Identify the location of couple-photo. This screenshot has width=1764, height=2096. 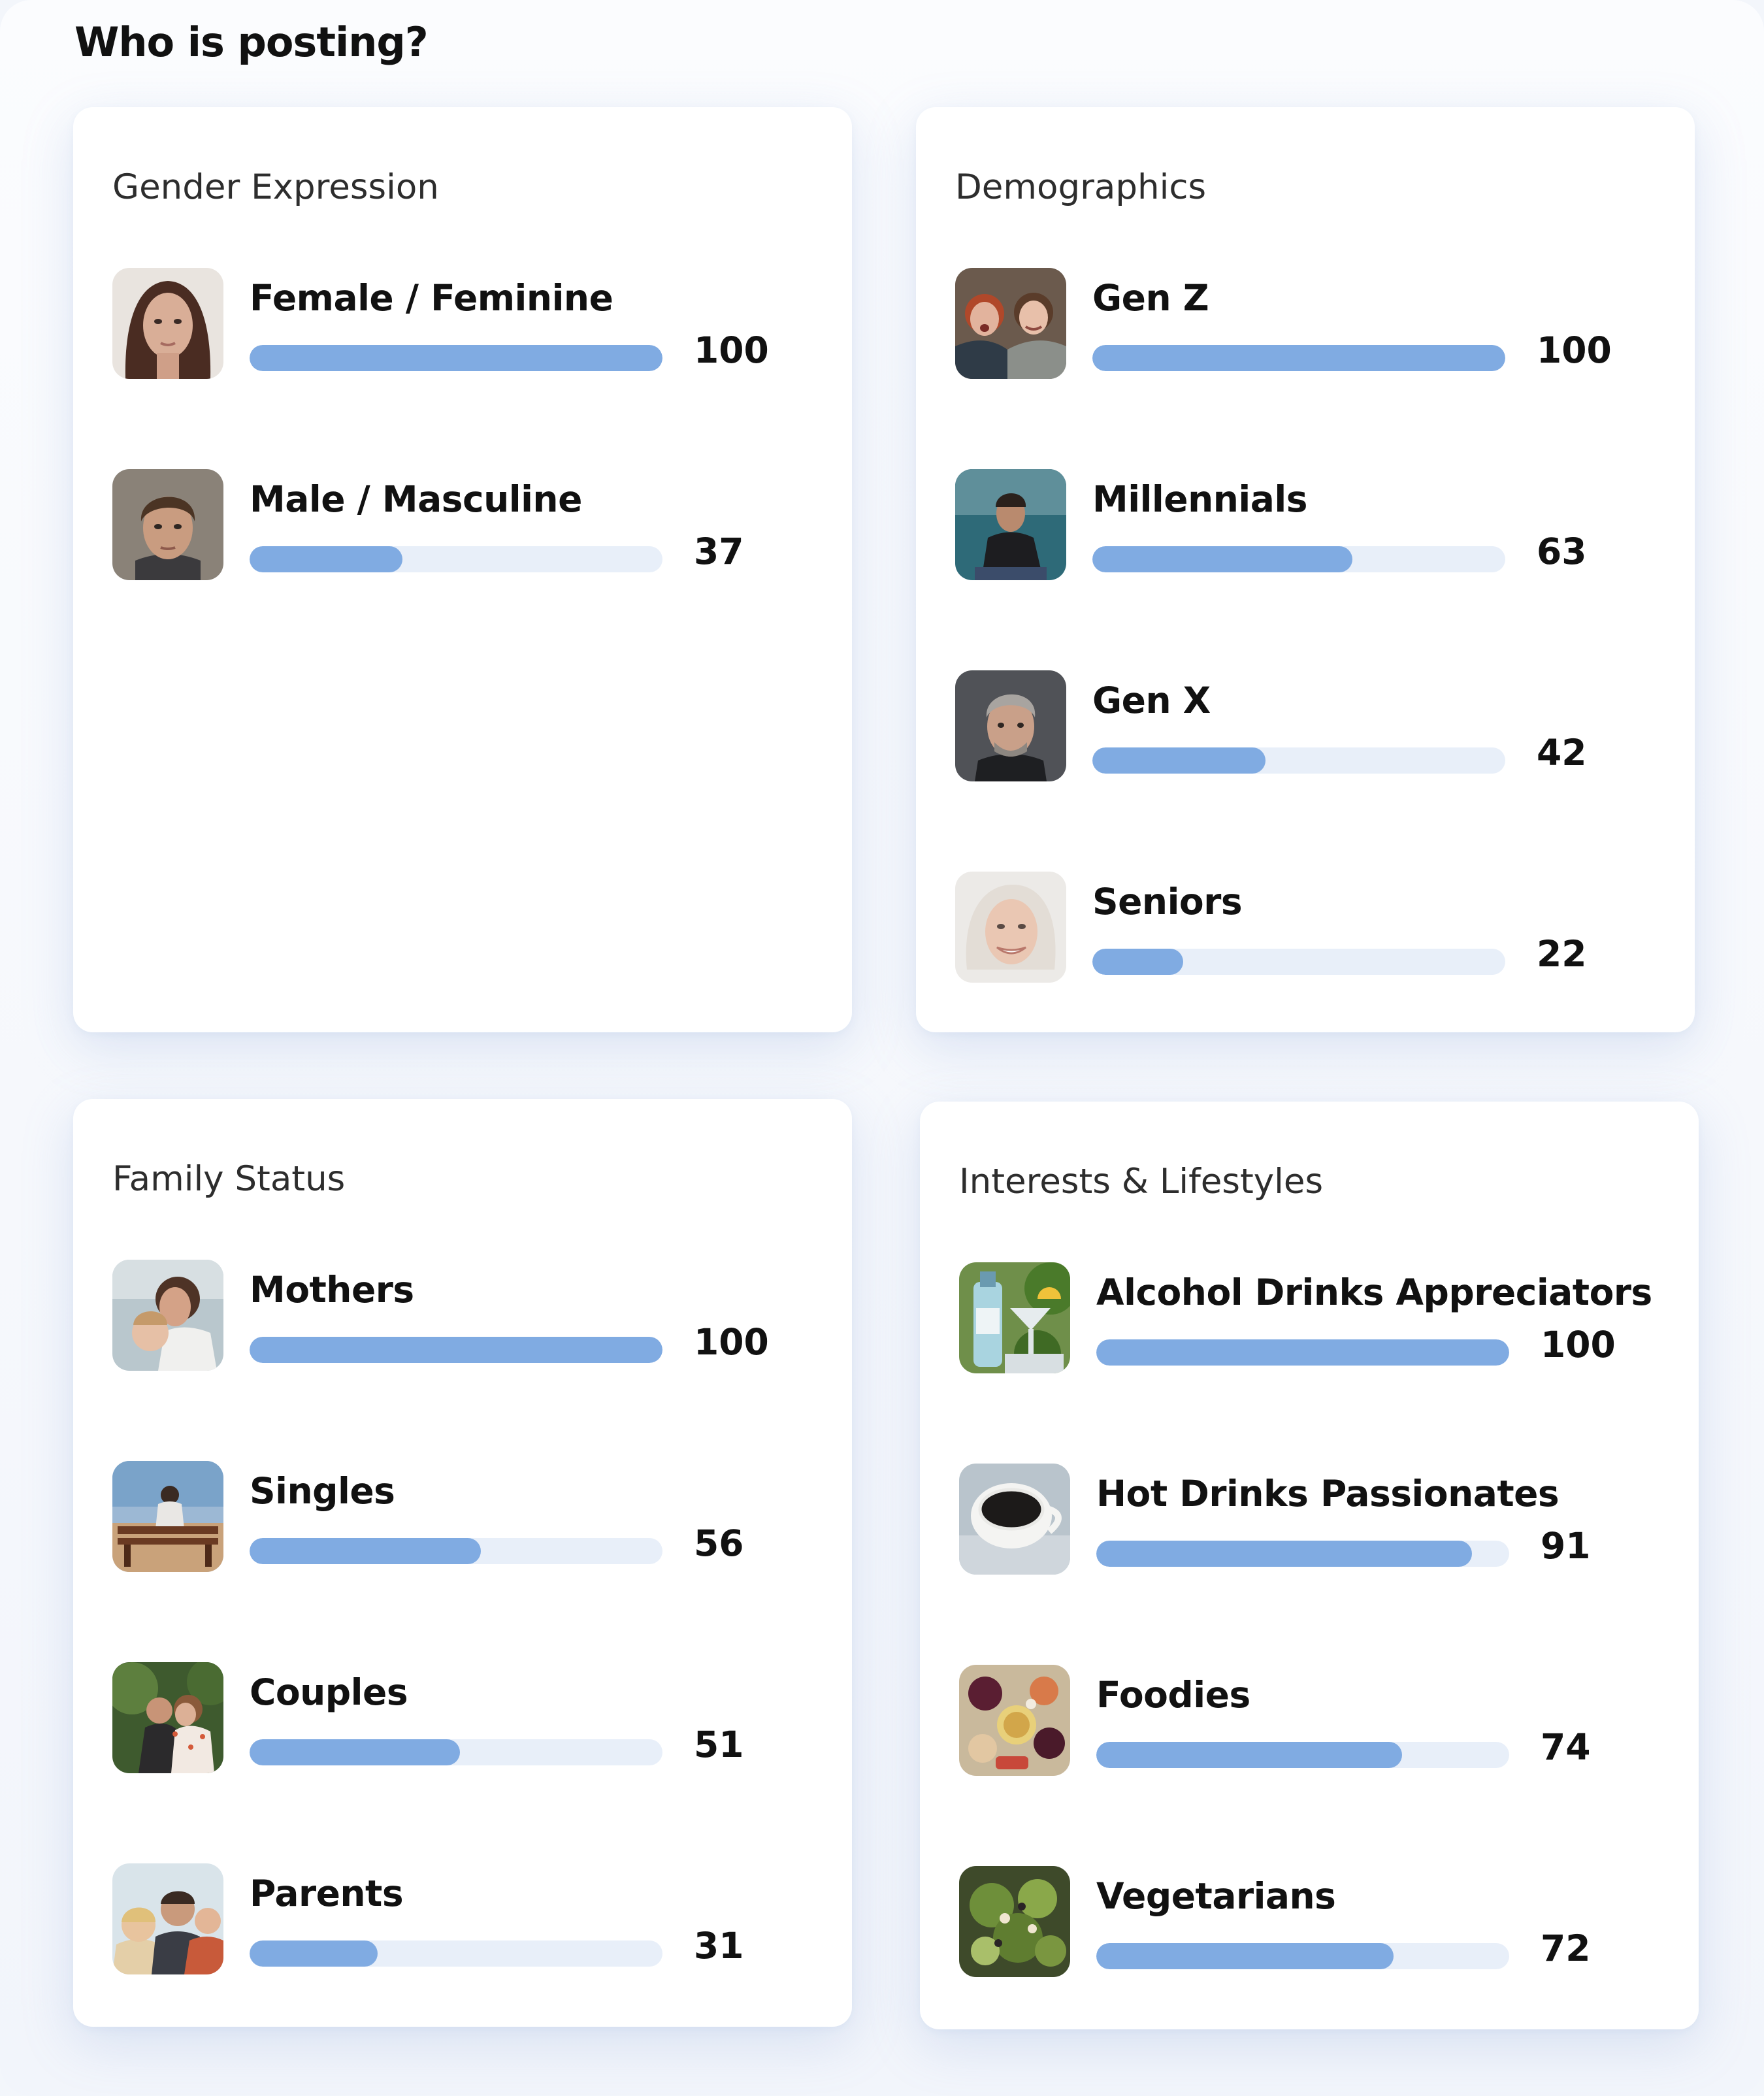
(167, 1718).